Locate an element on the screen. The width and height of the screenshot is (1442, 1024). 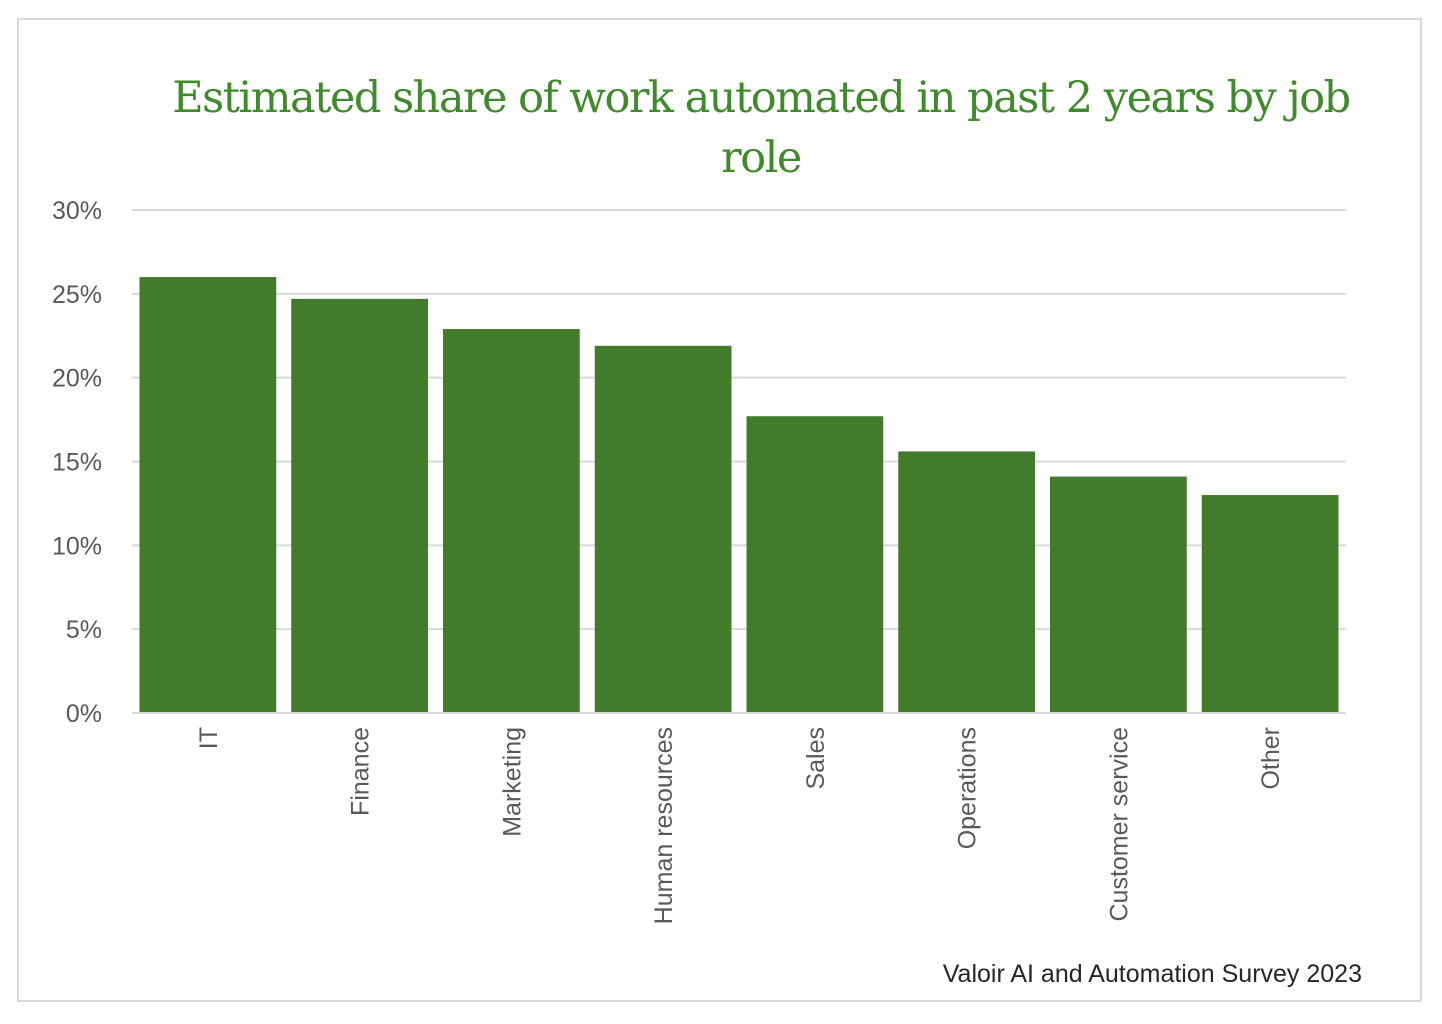
x-tick-label-other: Other is located at coordinates (1271, 758).